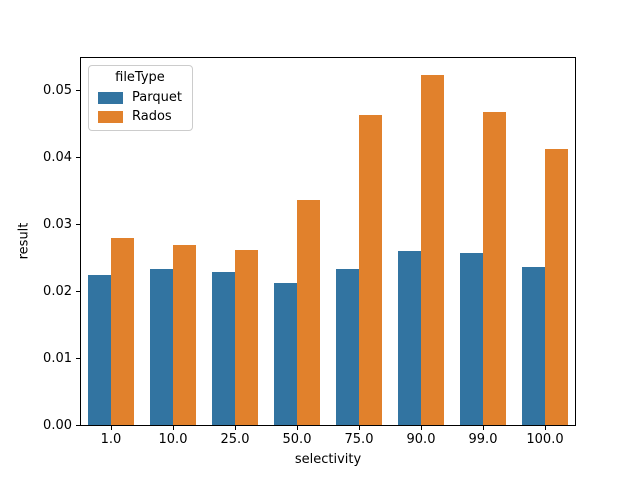 This screenshot has width=640, height=480. Describe the element at coordinates (308, 313) in the screenshot. I see `bar-rados-50.0` at that location.